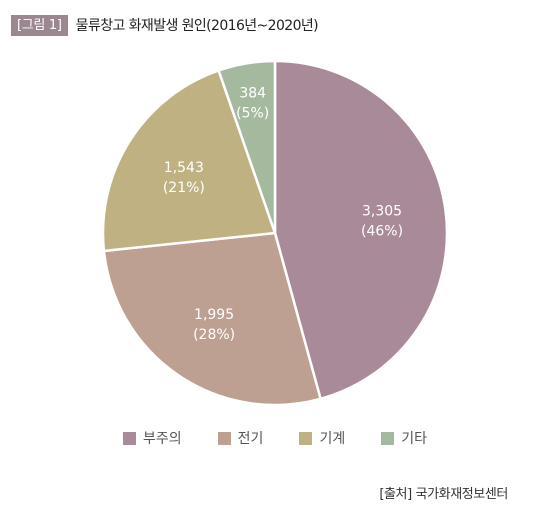  What do you see at coordinates (332, 439) in the screenshot?
I see `legend-label: 기계` at bounding box center [332, 439].